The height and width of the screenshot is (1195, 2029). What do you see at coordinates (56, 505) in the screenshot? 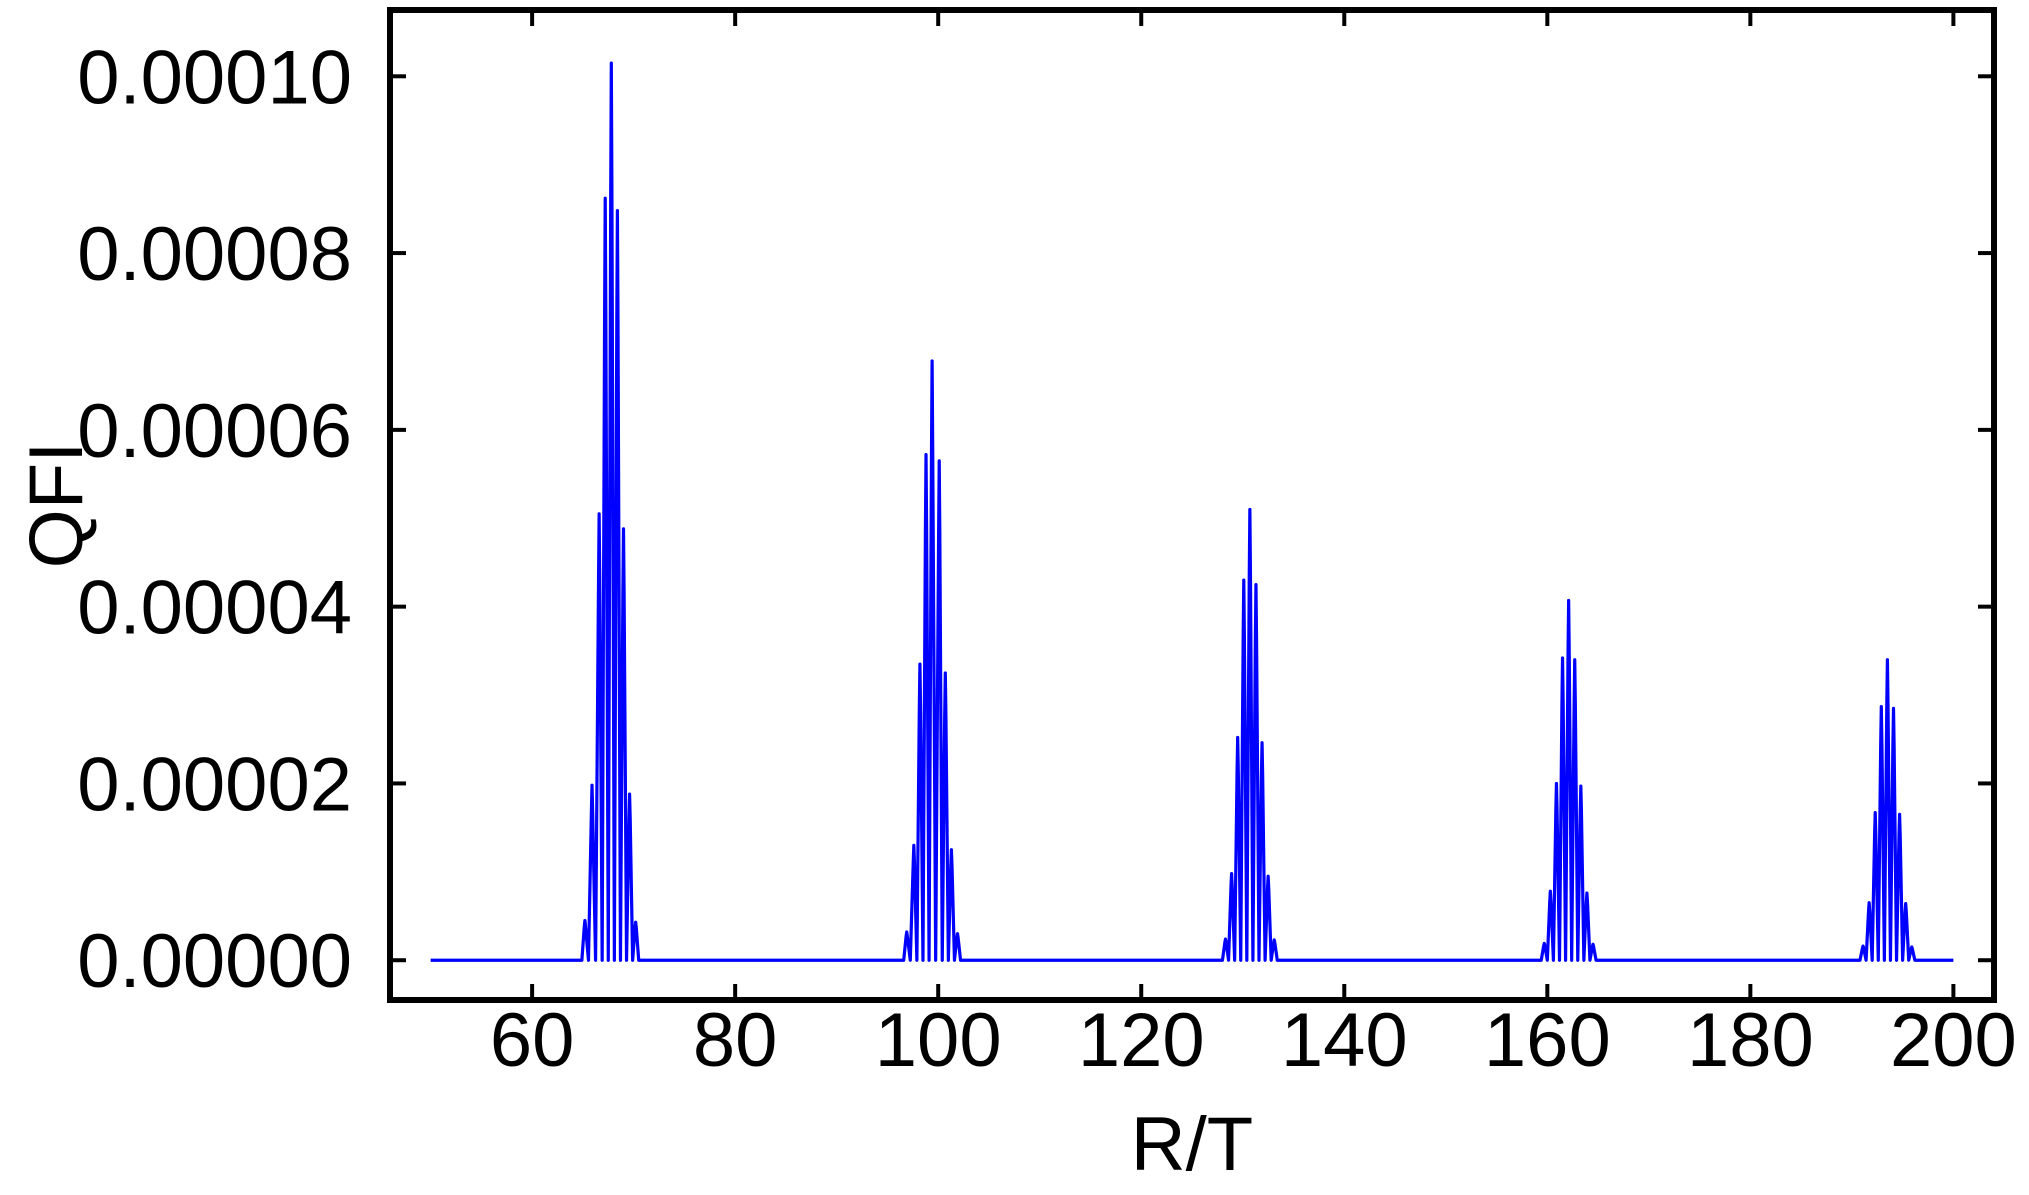
I see `y-axis-label: QFI` at bounding box center [56, 505].